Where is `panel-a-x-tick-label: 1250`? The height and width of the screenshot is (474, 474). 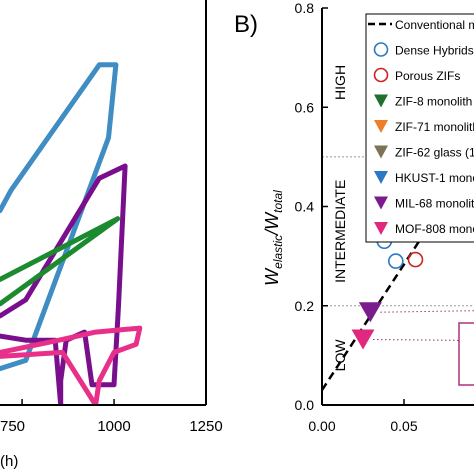
panel-a-x-tick-label: 1250 is located at coordinates (205, 426).